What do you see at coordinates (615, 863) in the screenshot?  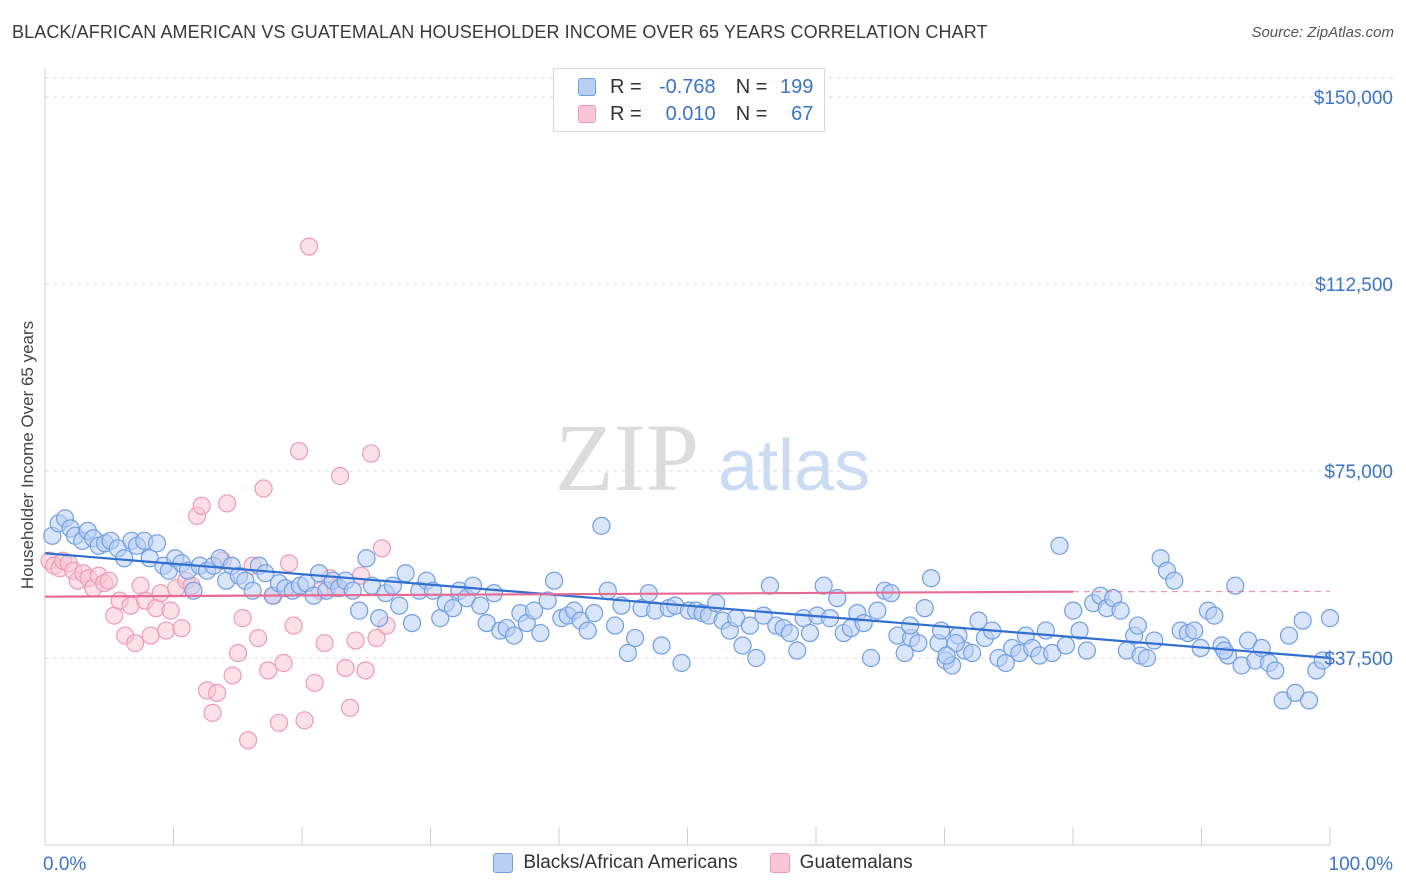 I see `legend-item-blacks: Blacks/African Americans` at bounding box center [615, 863].